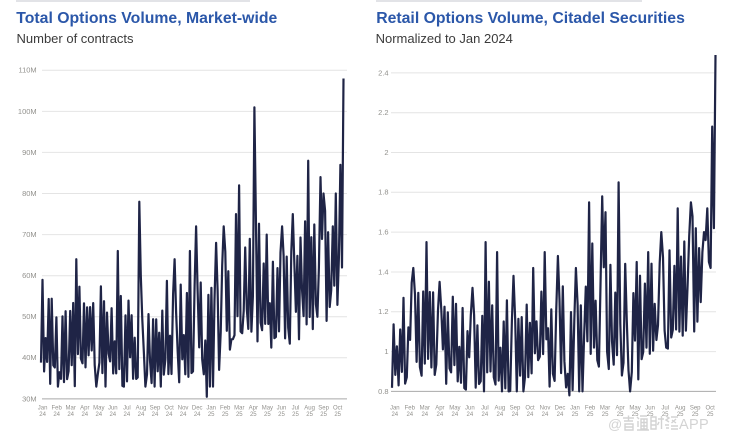  I want to click on svg-text: 2, so click(386, 152).